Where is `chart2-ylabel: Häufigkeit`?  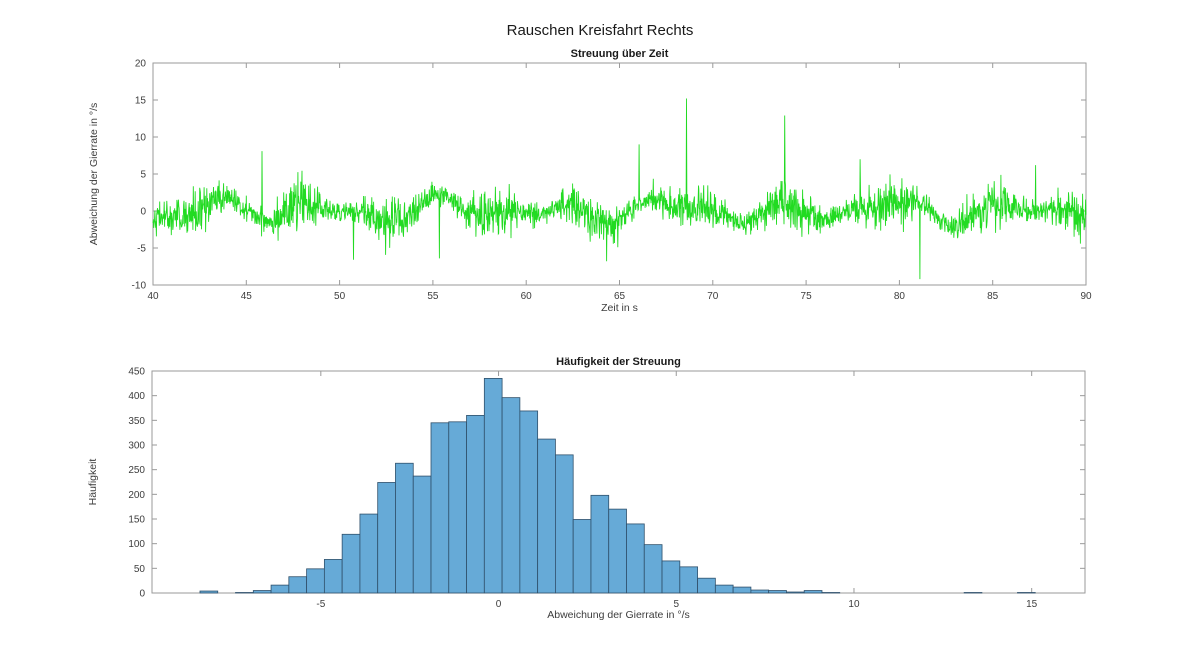
chart2-ylabel: Häufigkeit is located at coordinates (93, 482).